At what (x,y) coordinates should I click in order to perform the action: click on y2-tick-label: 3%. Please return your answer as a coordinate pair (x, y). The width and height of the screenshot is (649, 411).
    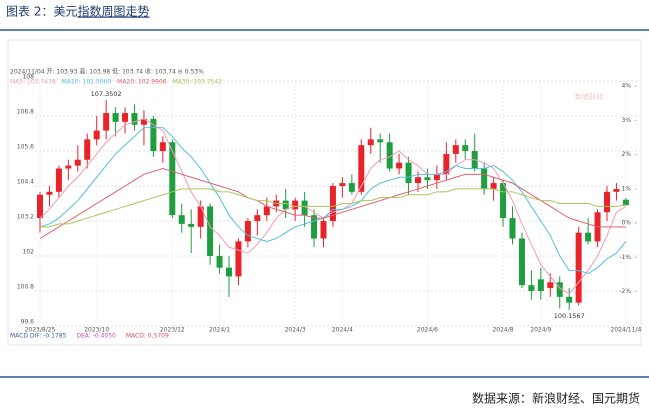
    Looking at the image, I should click on (626, 120).